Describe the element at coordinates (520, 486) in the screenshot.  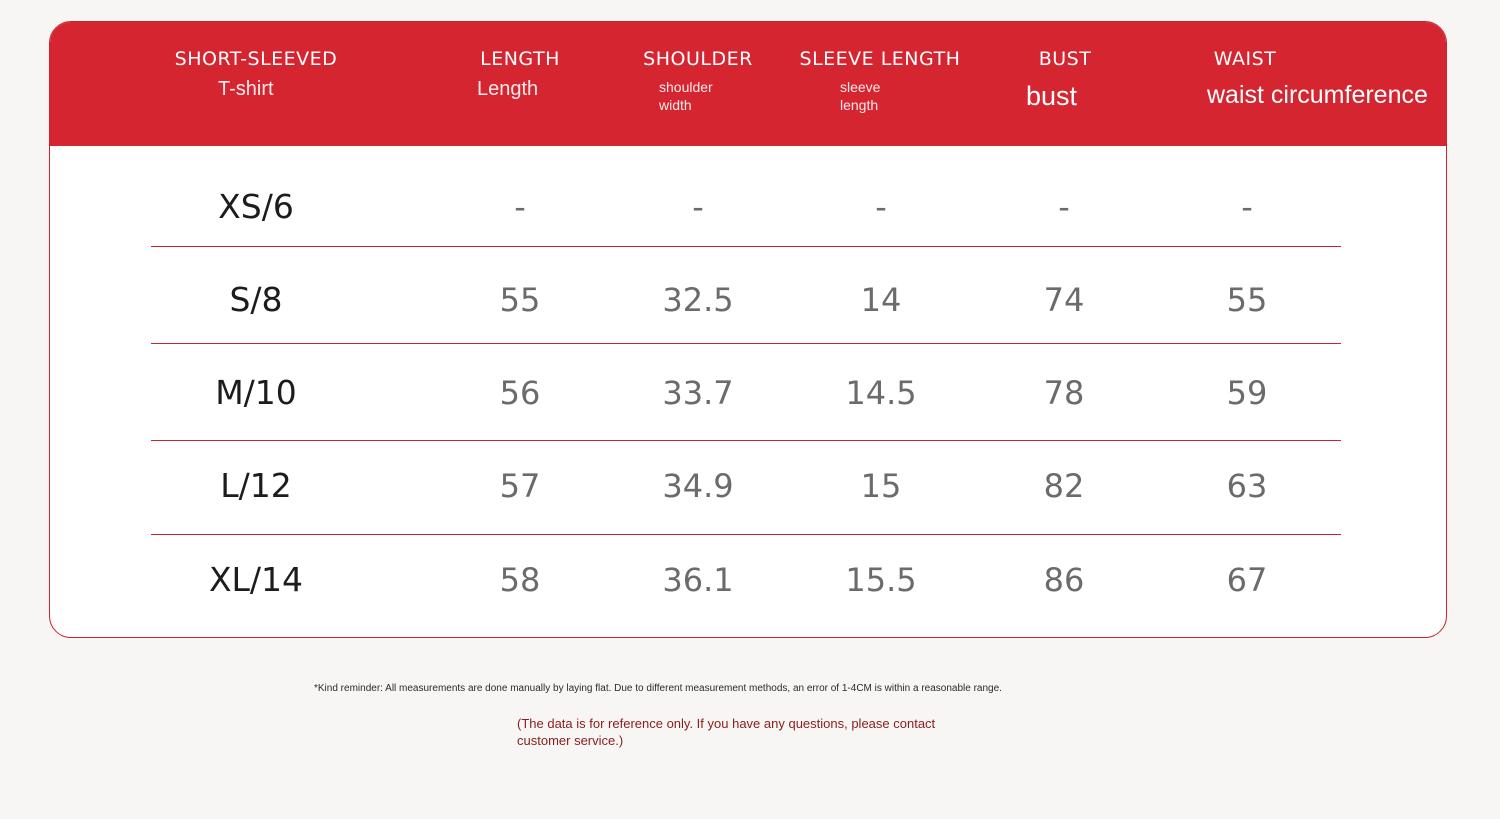
I see `length-value: 57` at that location.